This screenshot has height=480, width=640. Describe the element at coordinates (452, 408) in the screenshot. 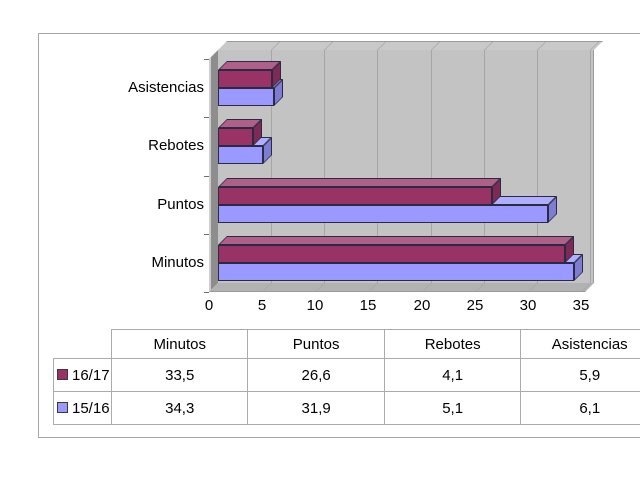

I see `value-cell-15-16-rebotes: 5,1` at that location.